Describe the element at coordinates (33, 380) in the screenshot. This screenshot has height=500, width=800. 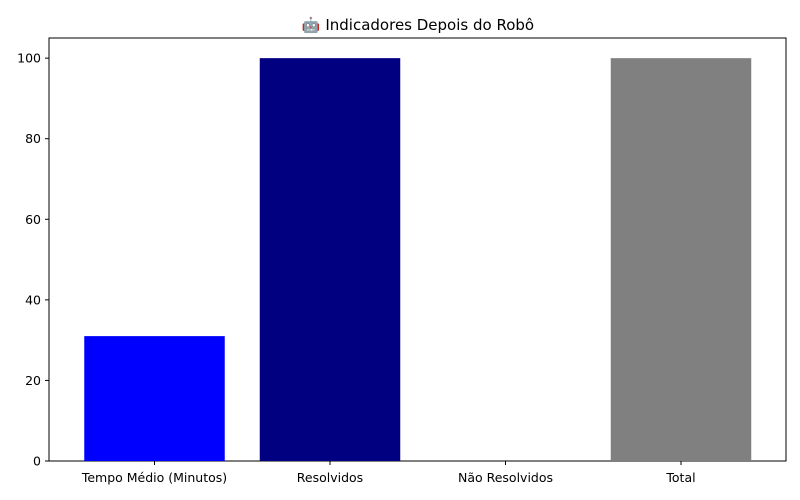
I see `y-tick-label: 20` at that location.